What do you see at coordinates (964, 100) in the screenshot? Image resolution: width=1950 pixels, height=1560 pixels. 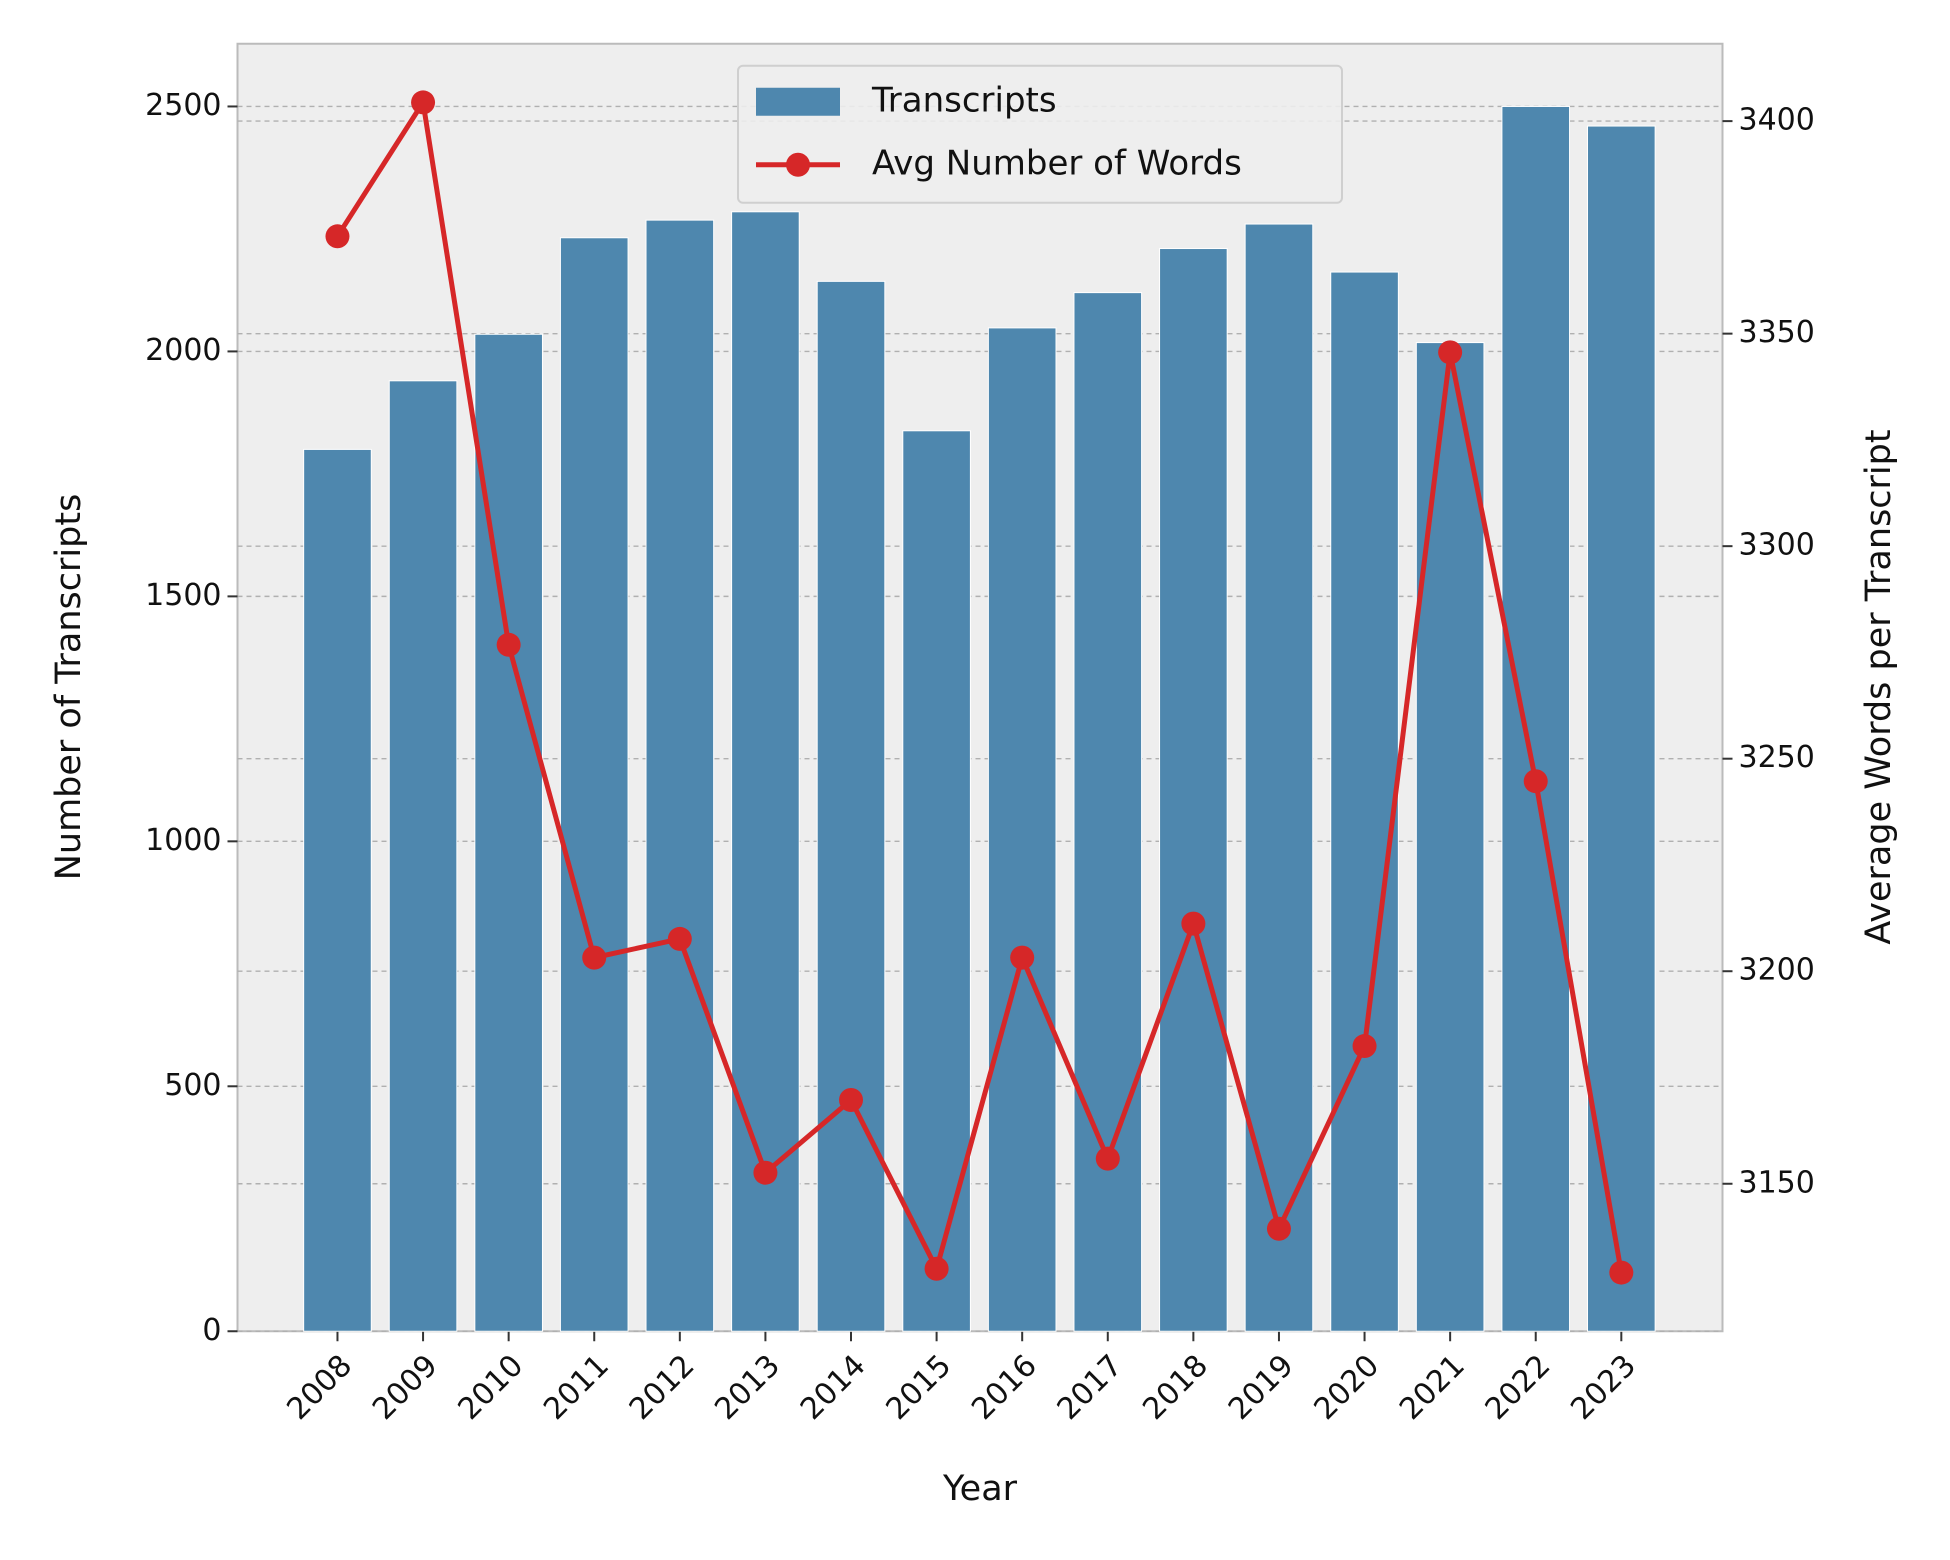 I see `legend-label: Transcripts` at bounding box center [964, 100].